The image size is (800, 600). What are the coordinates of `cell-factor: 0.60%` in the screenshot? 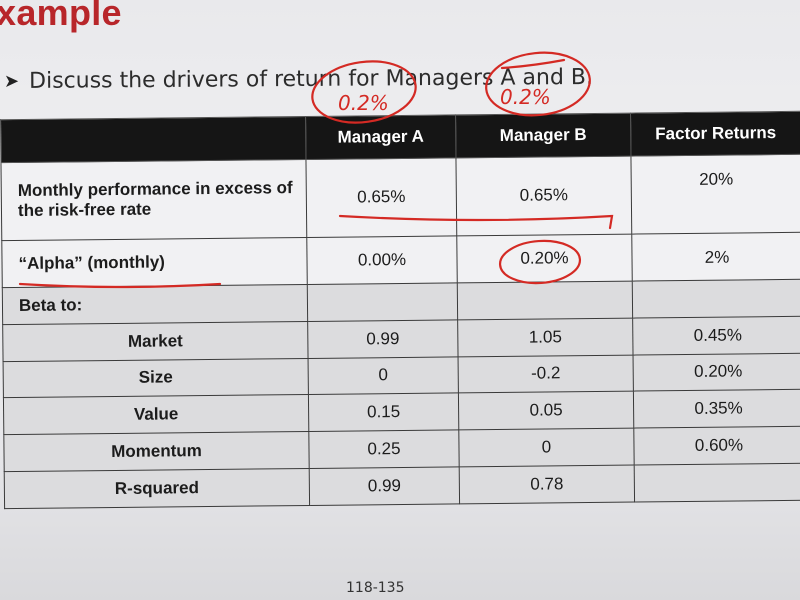 It's located at (716, 446).